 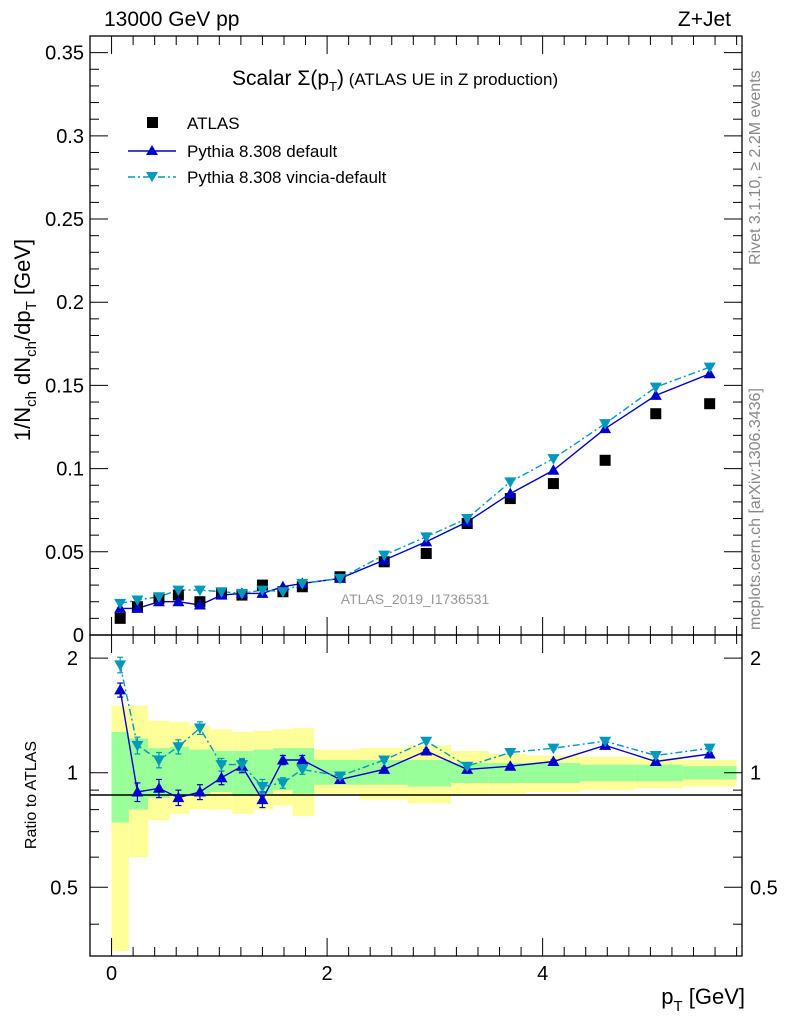 What do you see at coordinates (171, 19) in the screenshot?
I see `energy-label: 13000 GeV pp` at bounding box center [171, 19].